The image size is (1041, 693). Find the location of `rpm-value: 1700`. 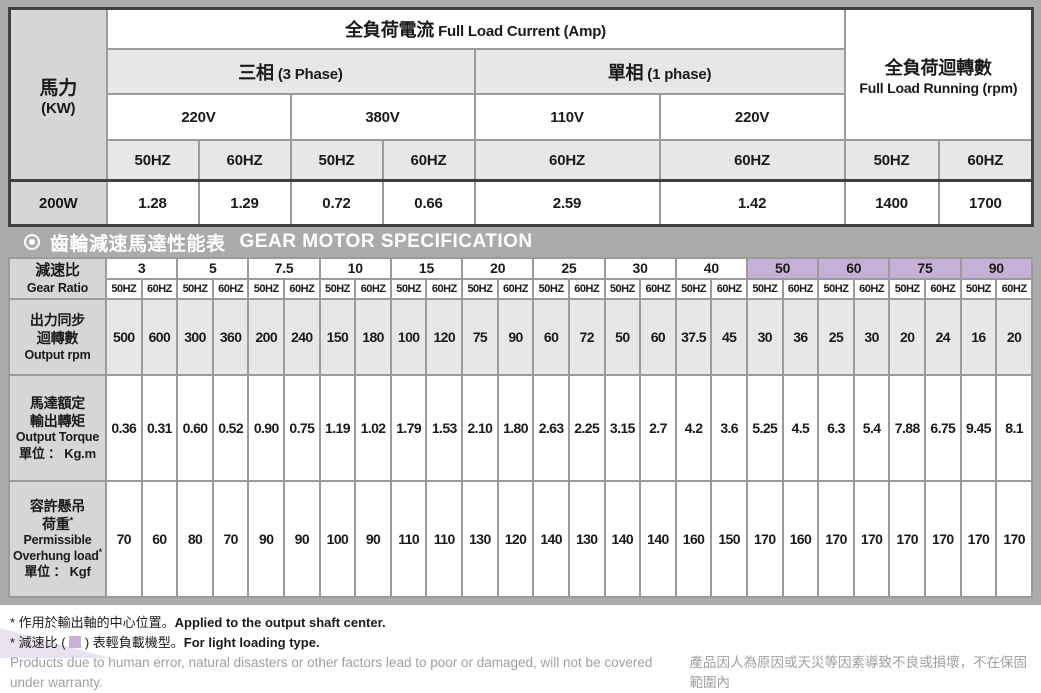

rpm-value: 1700 is located at coordinates (985, 203).